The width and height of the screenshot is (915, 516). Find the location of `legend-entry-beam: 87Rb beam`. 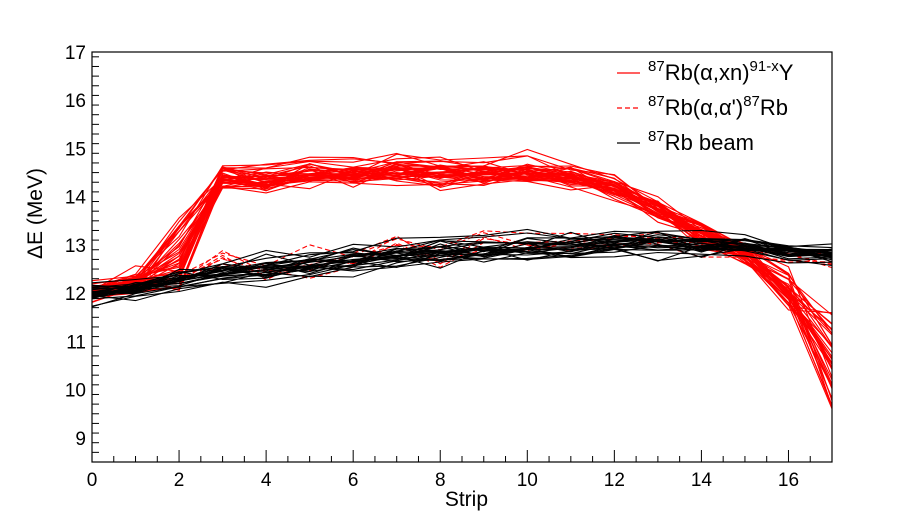

legend-entry-beam: 87Rb beam is located at coordinates (685, 141).